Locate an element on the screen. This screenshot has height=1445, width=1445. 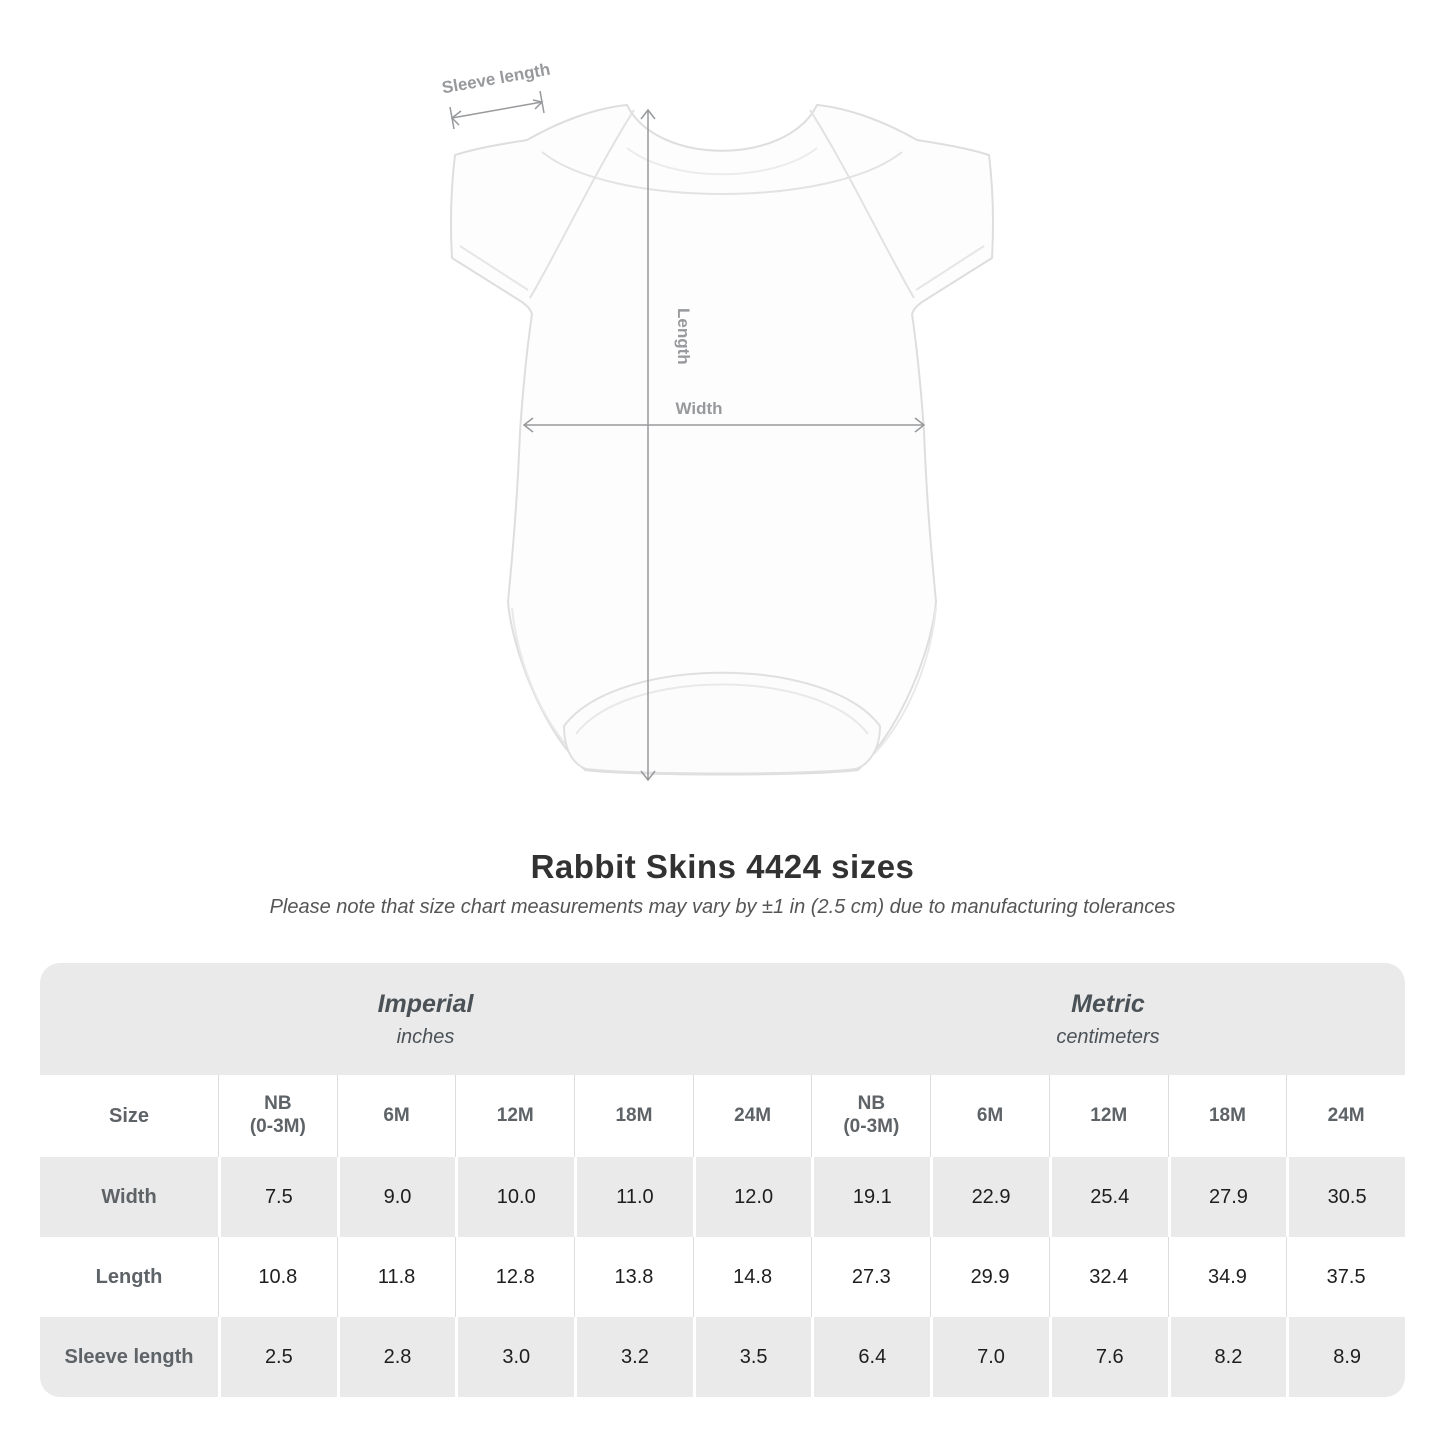
table-cell: 2.5 is located at coordinates (277, 1357).